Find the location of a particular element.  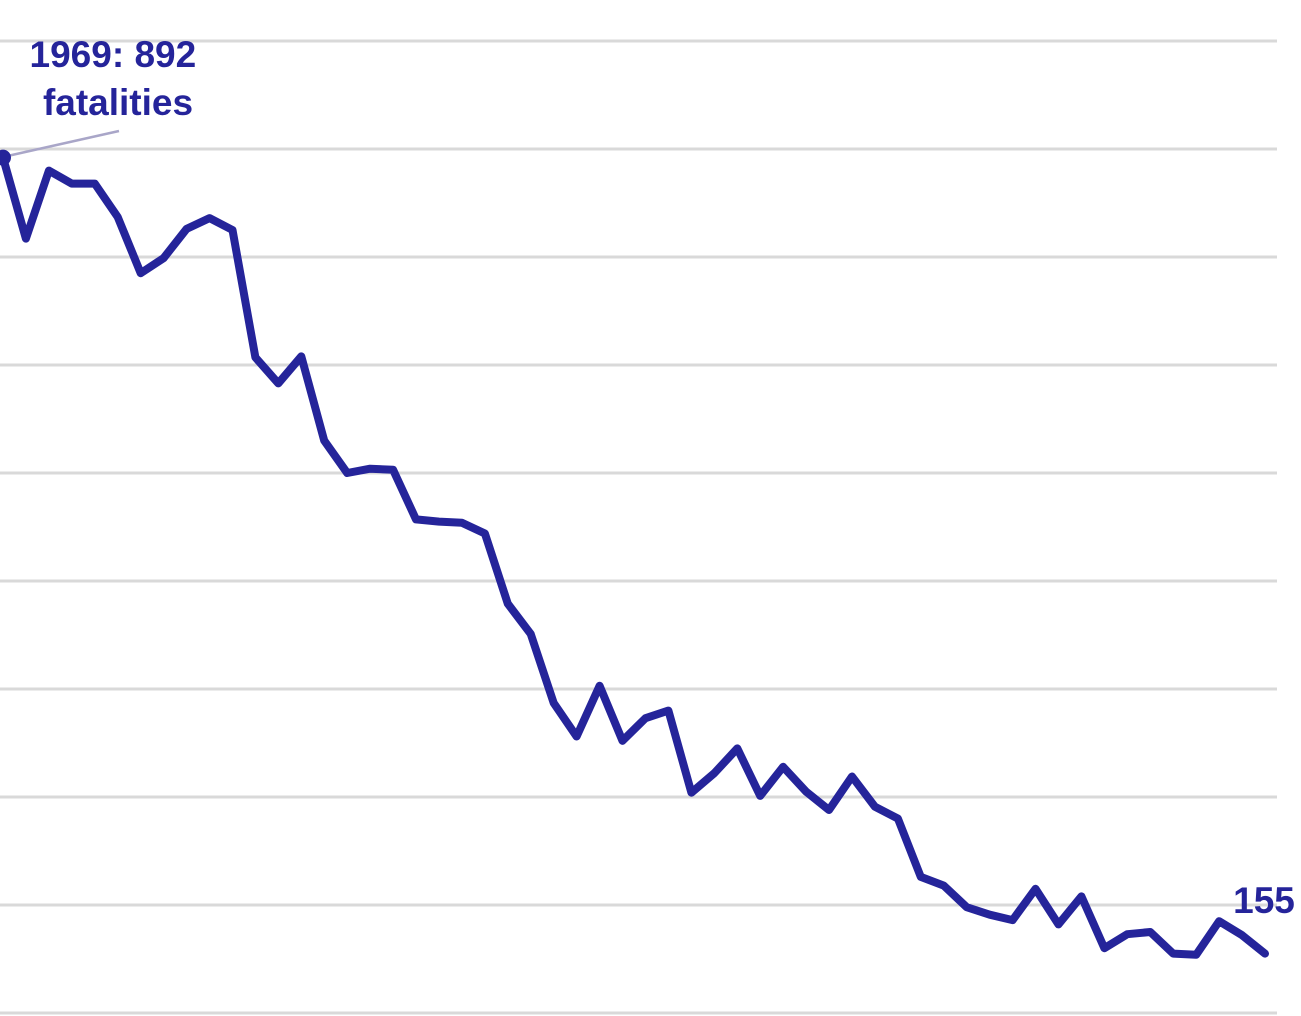

start-annotation: 1969: 892 fatalities is located at coordinates (118, 78).